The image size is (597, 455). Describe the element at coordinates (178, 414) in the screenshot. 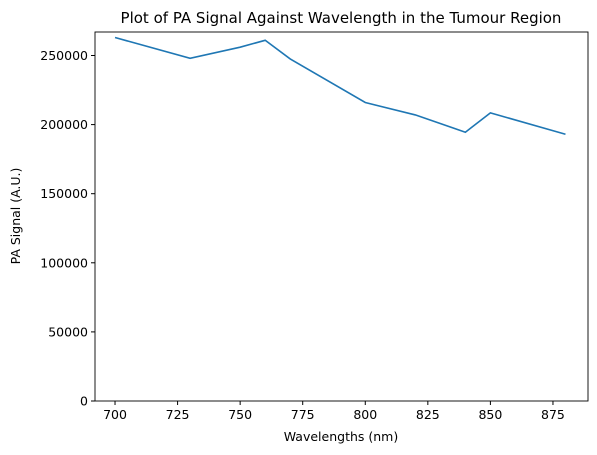

I see `x-tick-label: 725` at that location.